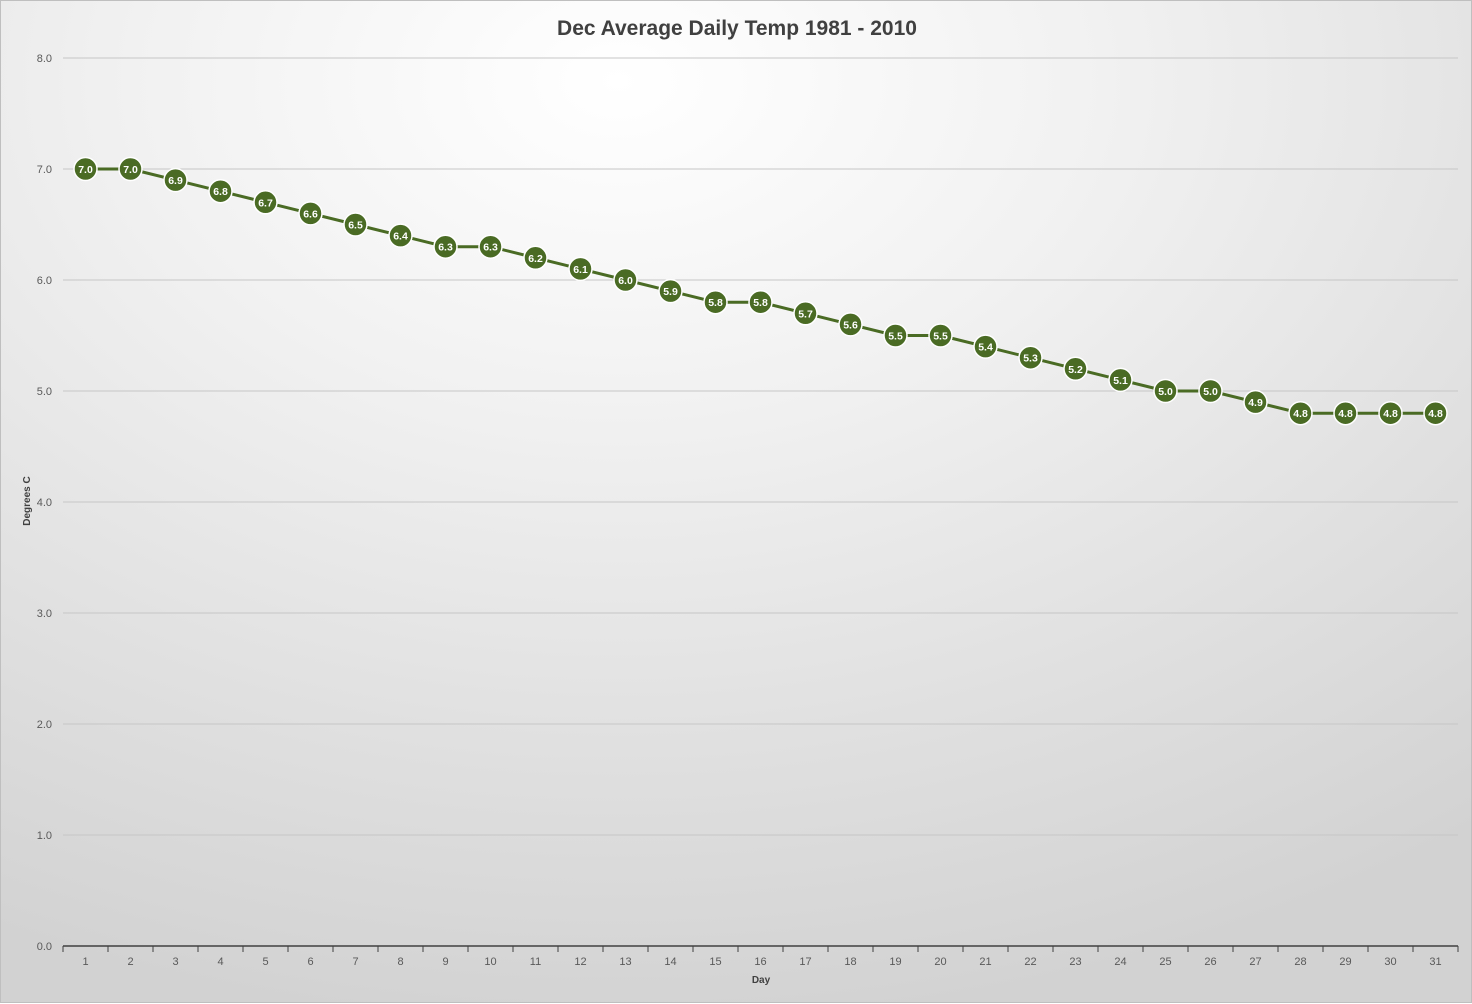 The image size is (1472, 1004). I want to click on x-tick-label: 2, so click(130, 962).